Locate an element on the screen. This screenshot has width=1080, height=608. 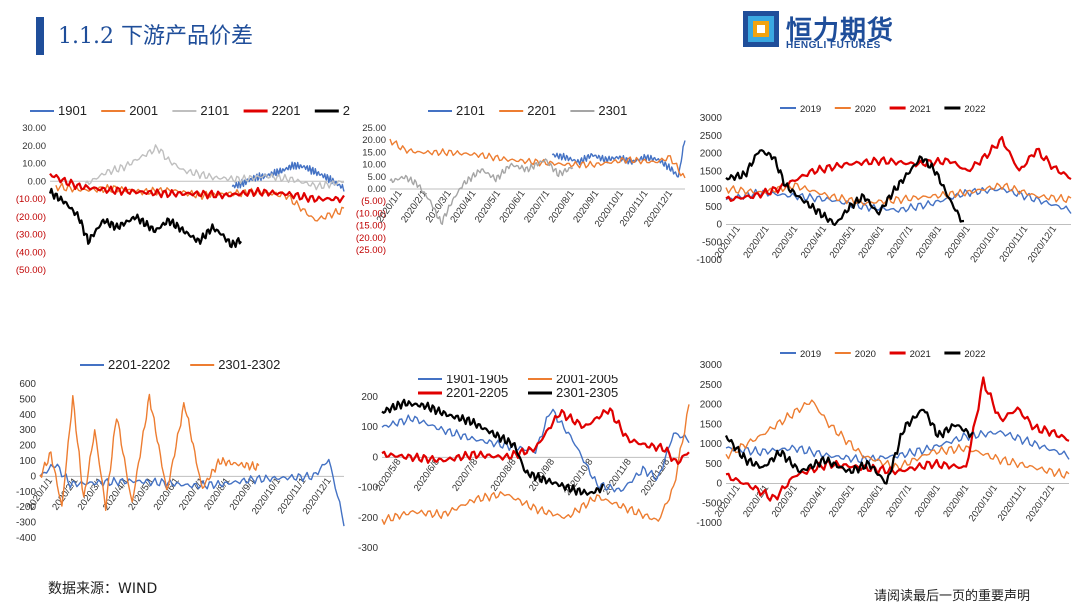
x-tick-label: 2020/8/1 is located at coordinates (929, 242).